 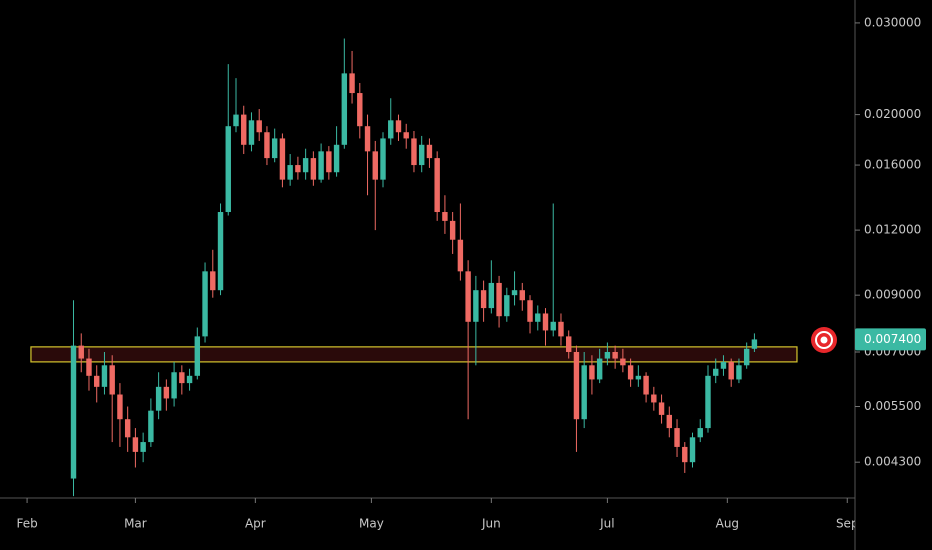 I want to click on x-tick-label: May, so click(x=371, y=524).